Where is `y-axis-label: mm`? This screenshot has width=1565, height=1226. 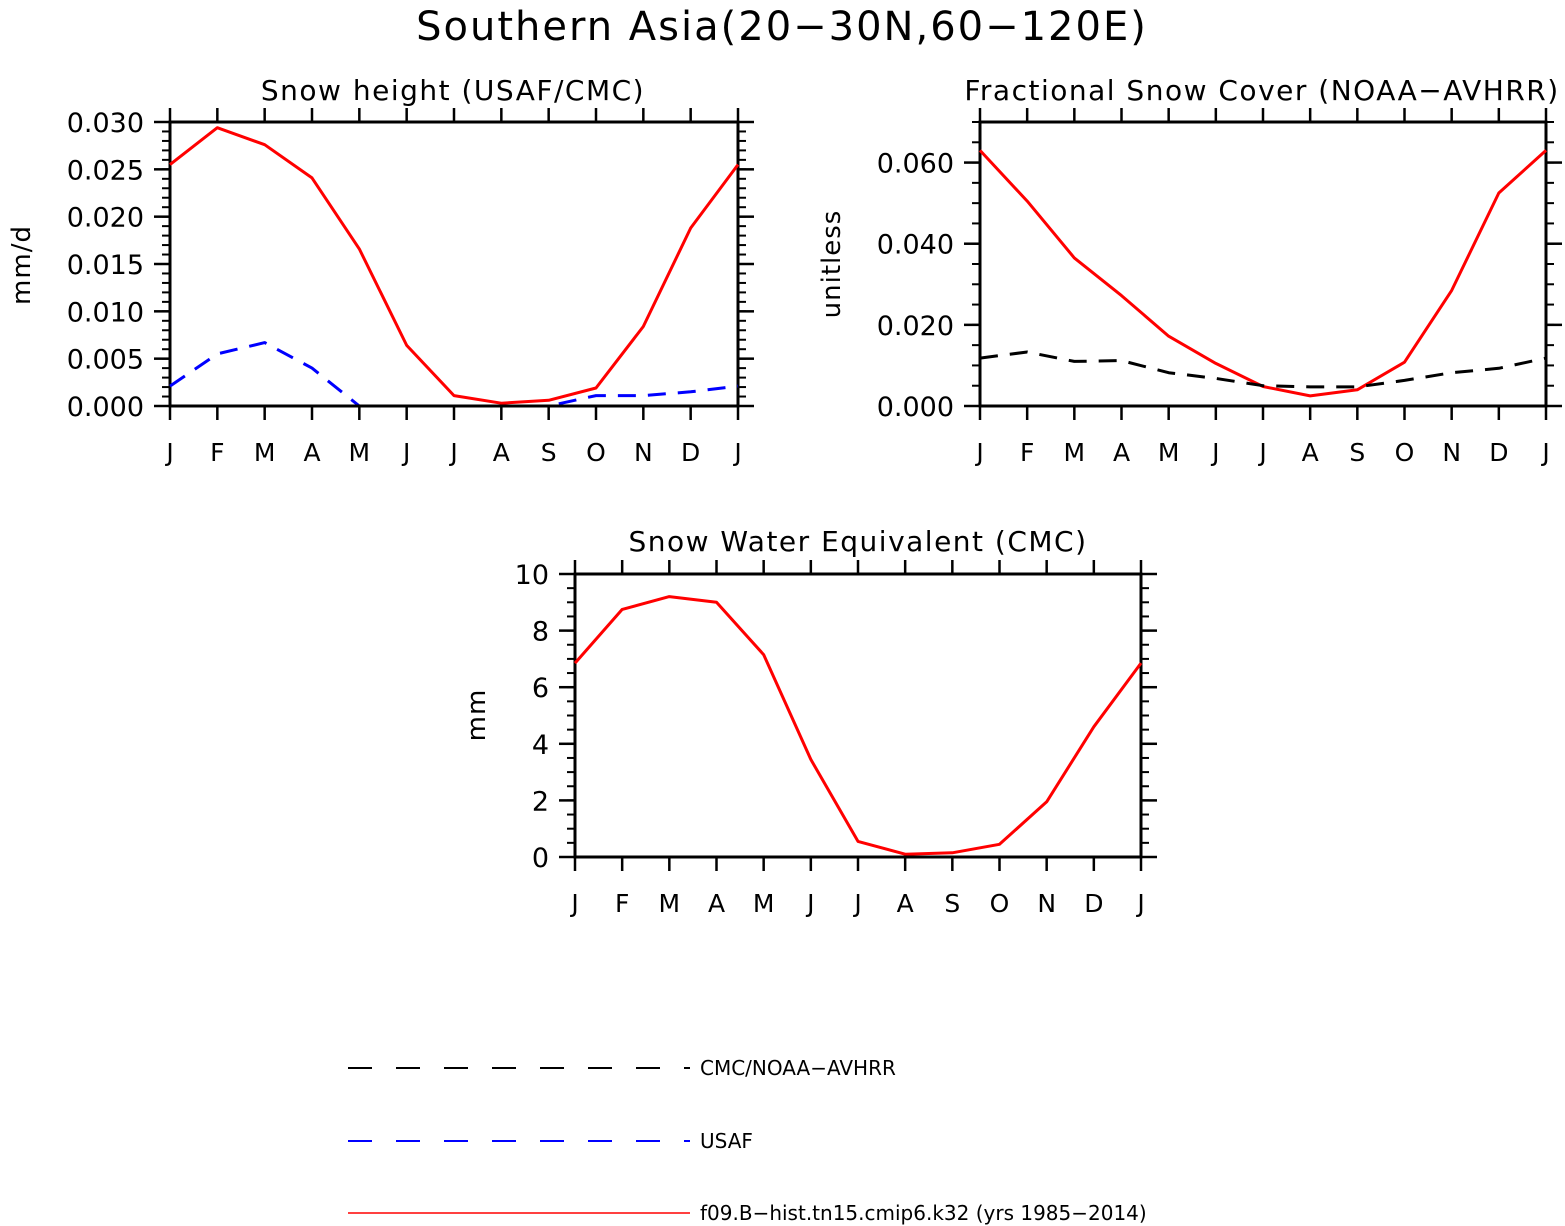 y-axis-label: mm is located at coordinates (477, 715).